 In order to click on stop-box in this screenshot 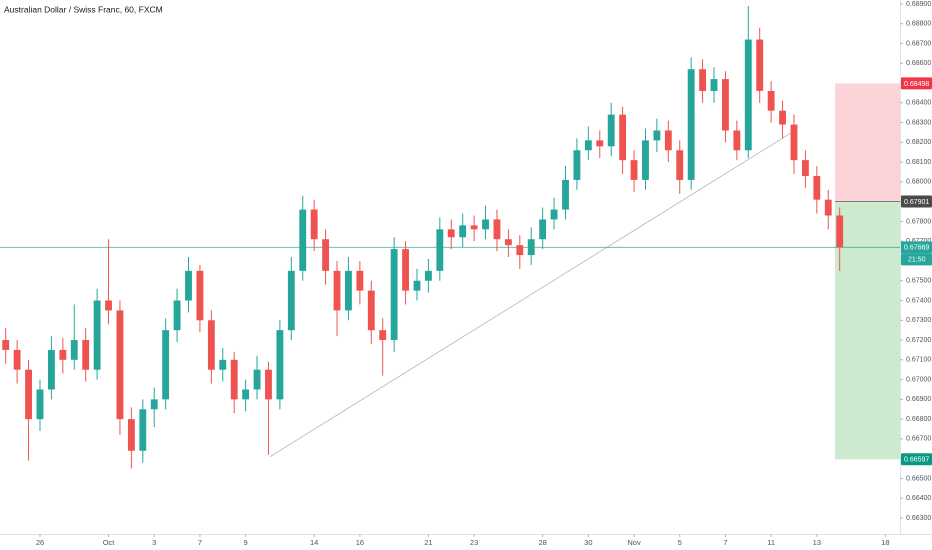, I will do `click(867, 142)`.